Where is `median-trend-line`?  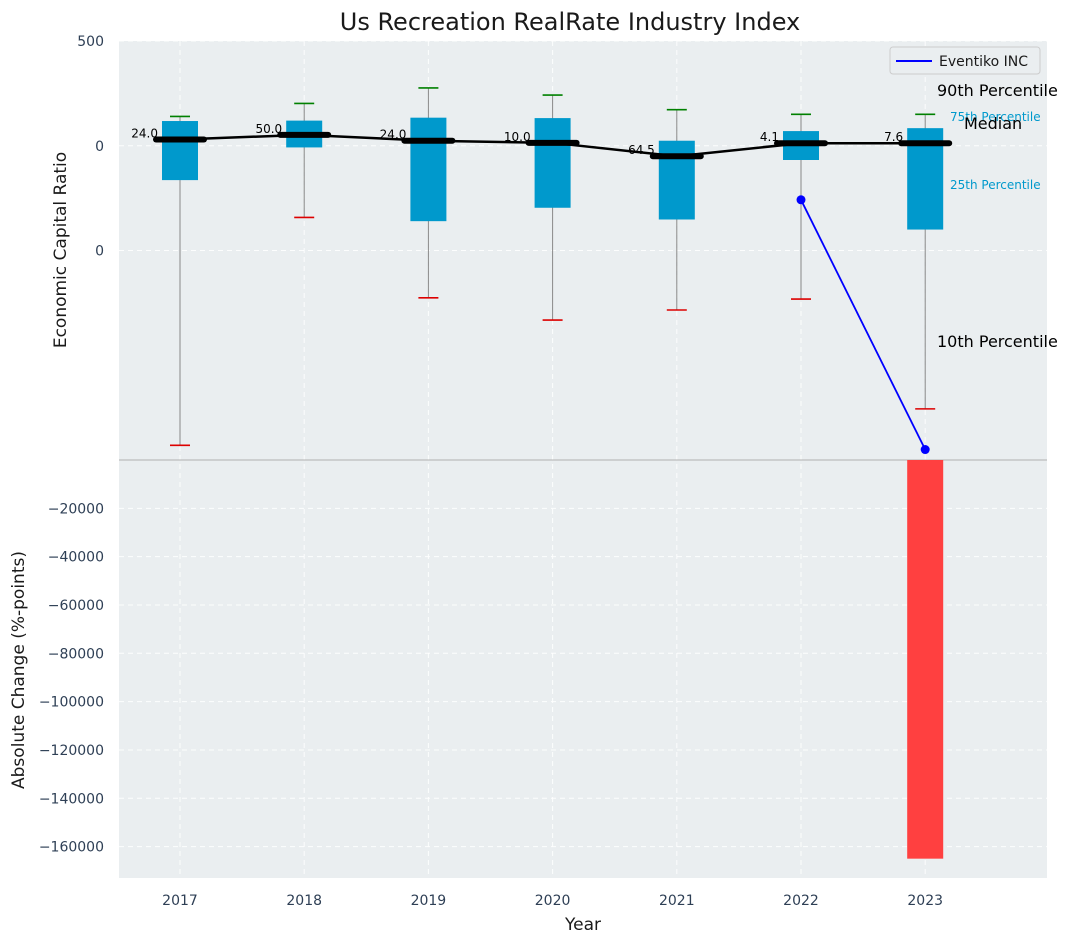
median-trend-line is located at coordinates (552, 145).